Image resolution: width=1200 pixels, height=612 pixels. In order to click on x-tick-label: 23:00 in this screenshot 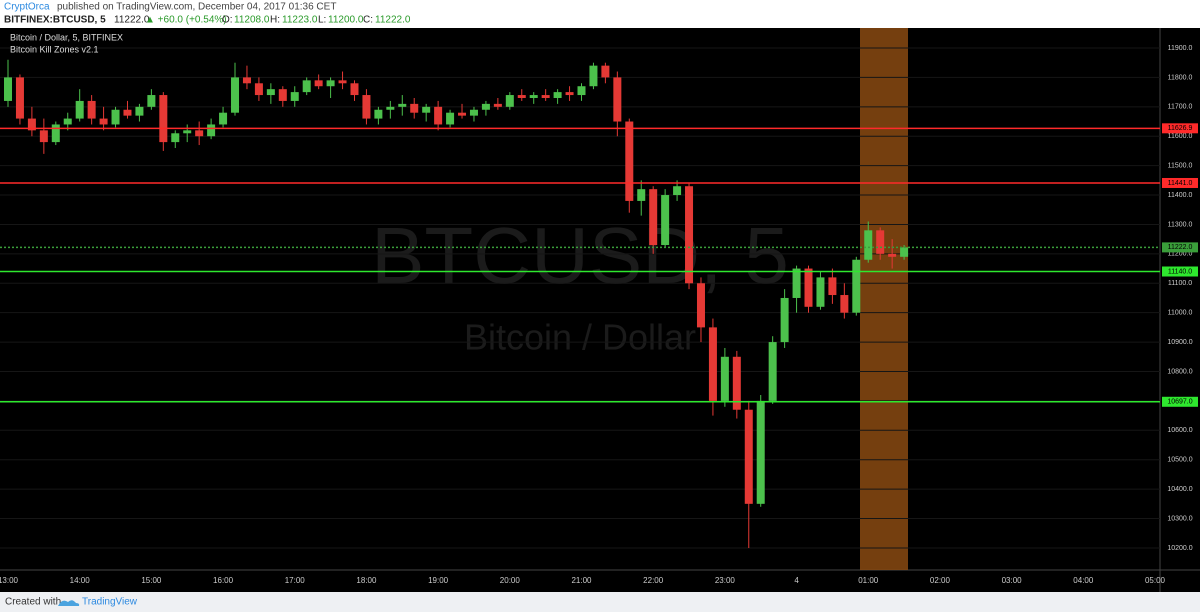, I will do `click(725, 580)`.